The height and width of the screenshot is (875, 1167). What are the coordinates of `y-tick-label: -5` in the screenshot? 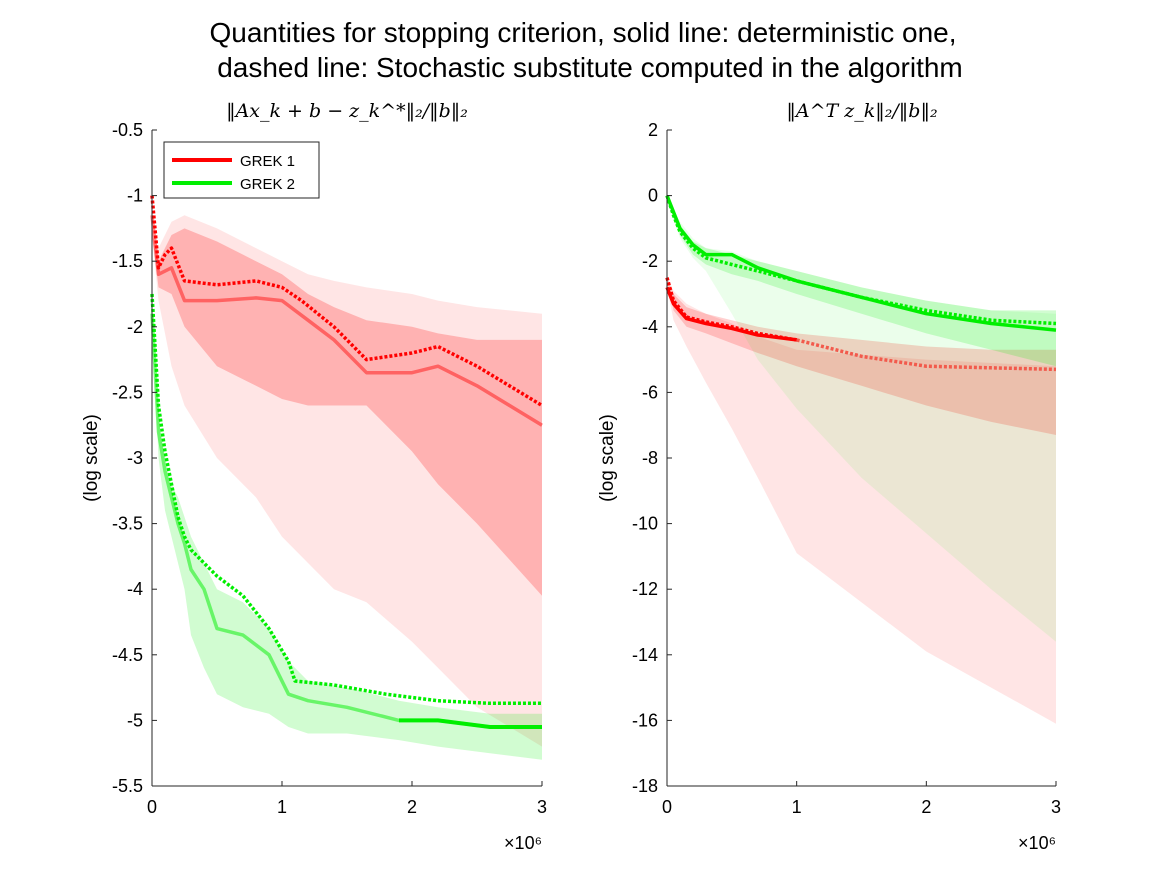 It's located at (135, 720).